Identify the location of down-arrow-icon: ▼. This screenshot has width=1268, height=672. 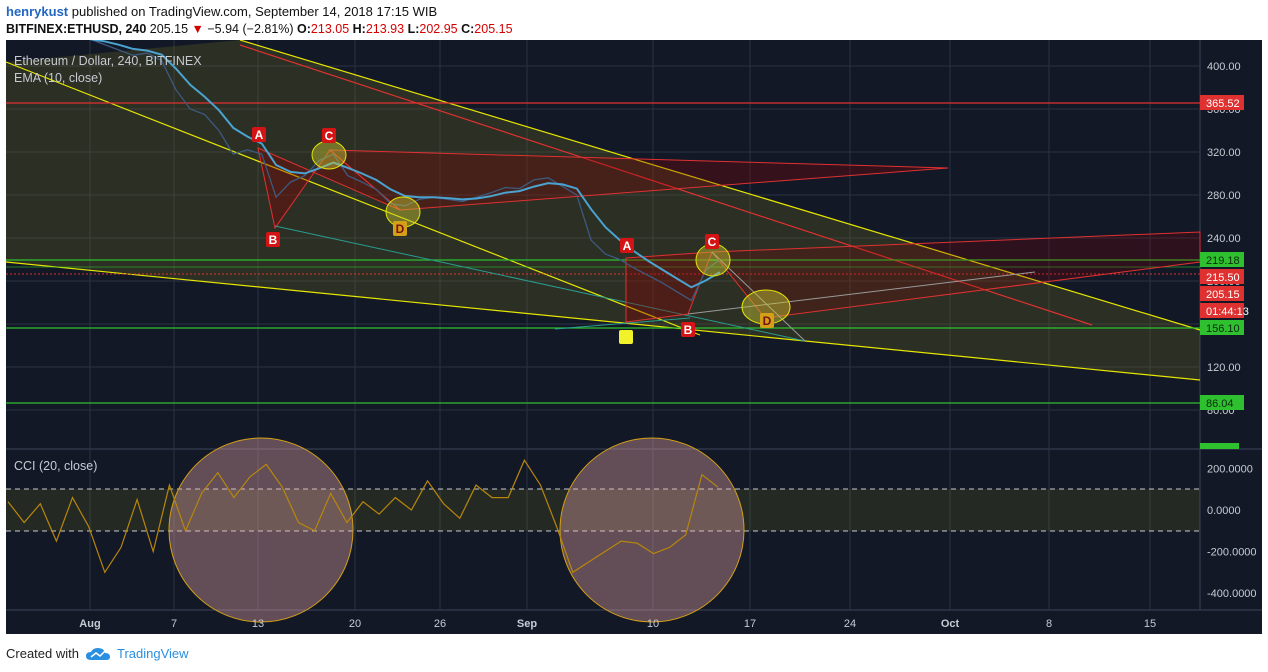
(197, 29).